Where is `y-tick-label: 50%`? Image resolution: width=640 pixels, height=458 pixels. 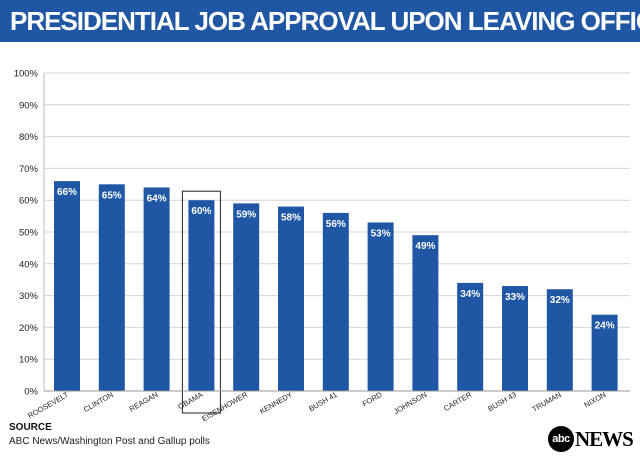
y-tick-label: 50% is located at coordinates (29, 233).